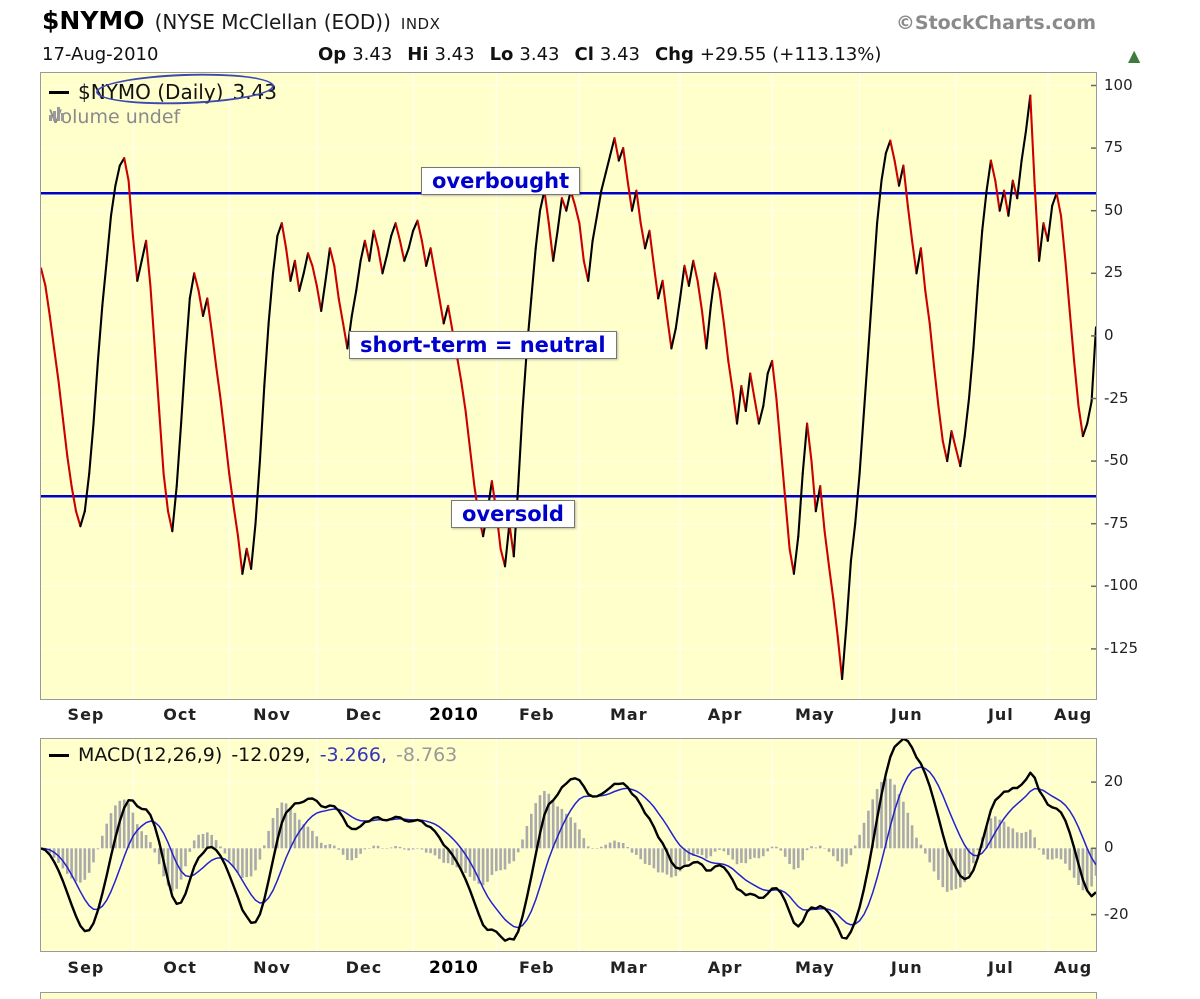 The image size is (1200, 999). What do you see at coordinates (271, 755) in the screenshot?
I see `macd-value: -12.029,` at bounding box center [271, 755].